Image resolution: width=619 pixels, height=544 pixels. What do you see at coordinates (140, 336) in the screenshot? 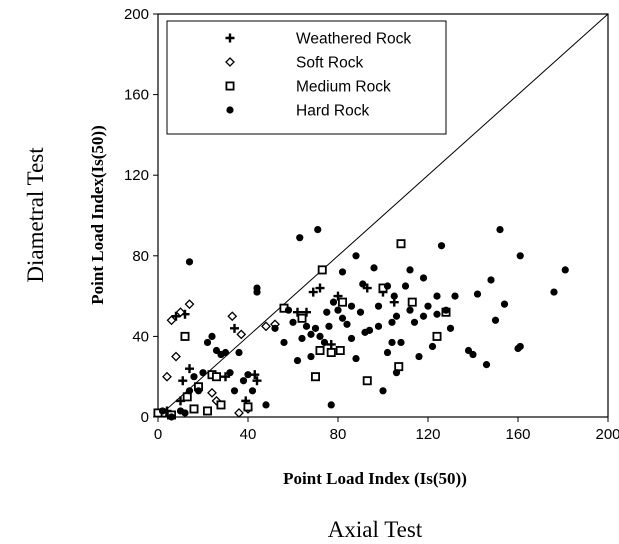
I see `y-tick-label: 40` at bounding box center [140, 336].